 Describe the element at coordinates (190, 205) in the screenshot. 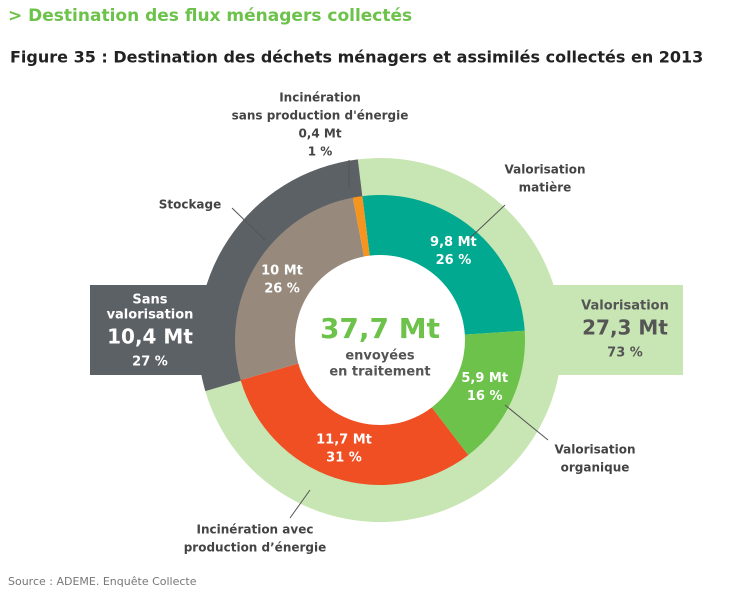

I see `category-label: Stockage` at that location.